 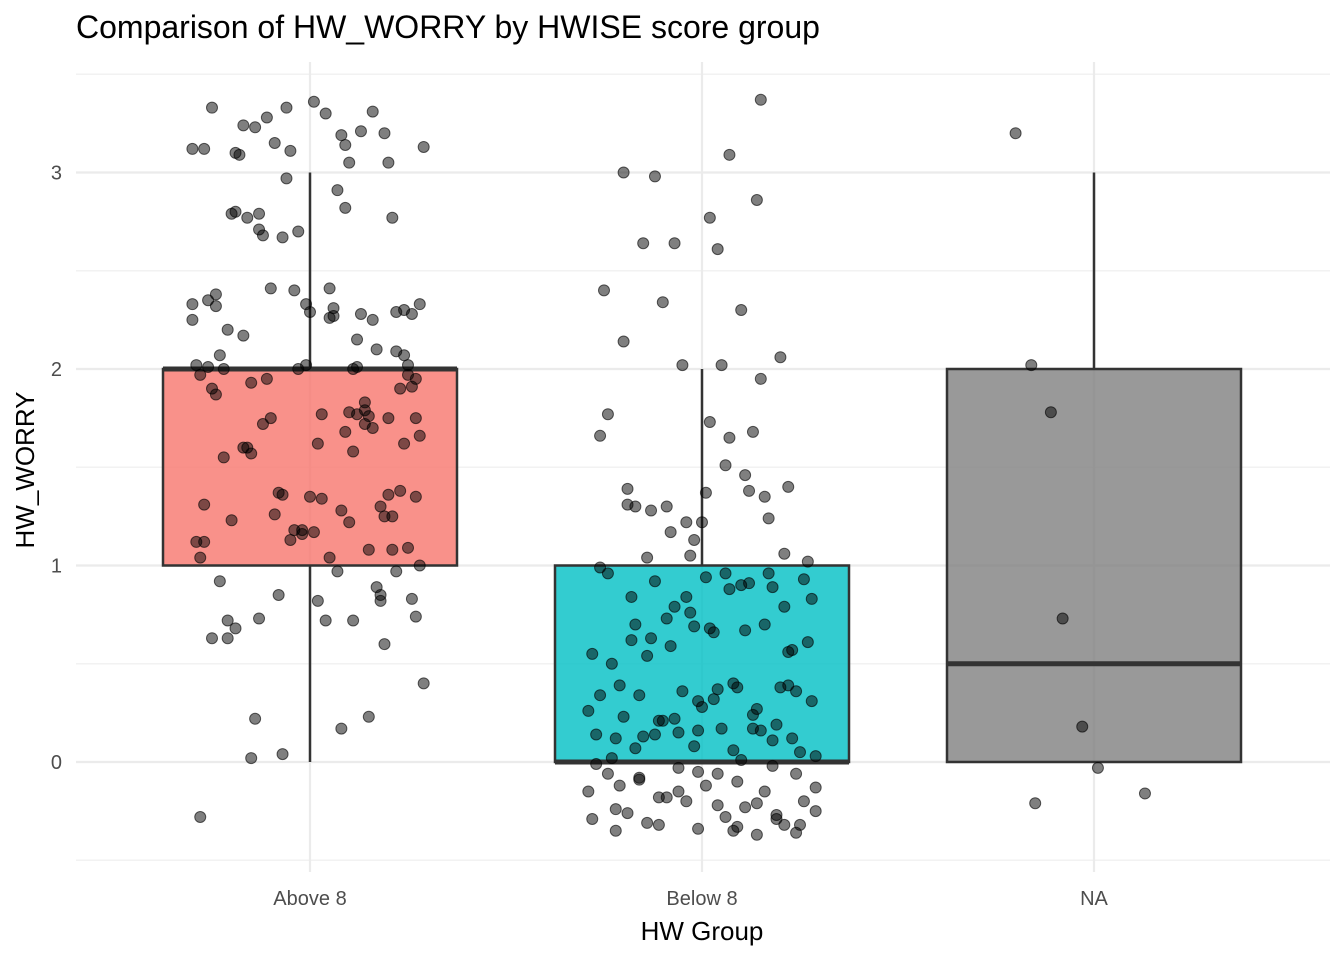 I want to click on y-tick-label: 1, so click(x=56, y=567).